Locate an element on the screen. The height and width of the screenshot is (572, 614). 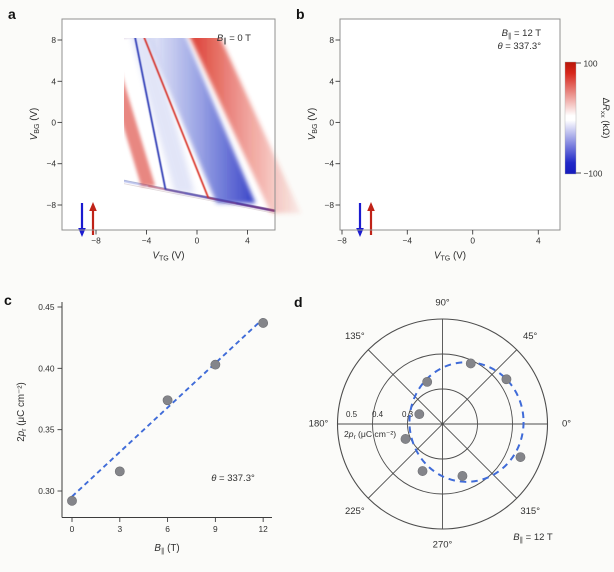
field-annotation: θ = 337.3° is located at coordinates (519, 46).